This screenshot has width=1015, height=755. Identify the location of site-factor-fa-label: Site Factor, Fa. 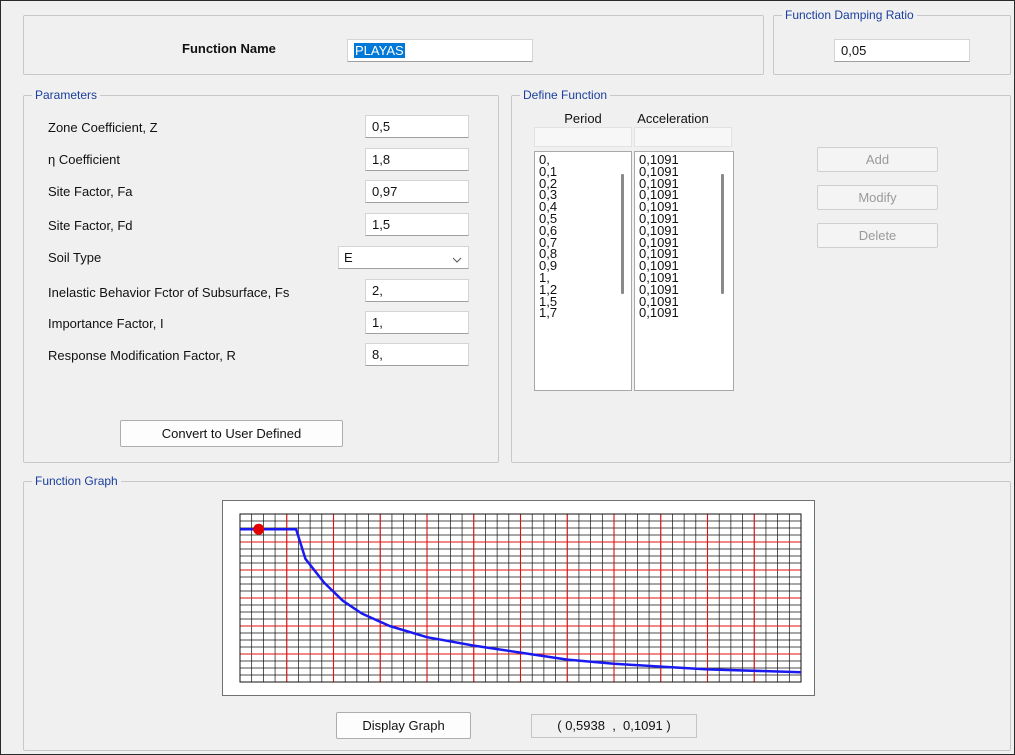
(90, 191).